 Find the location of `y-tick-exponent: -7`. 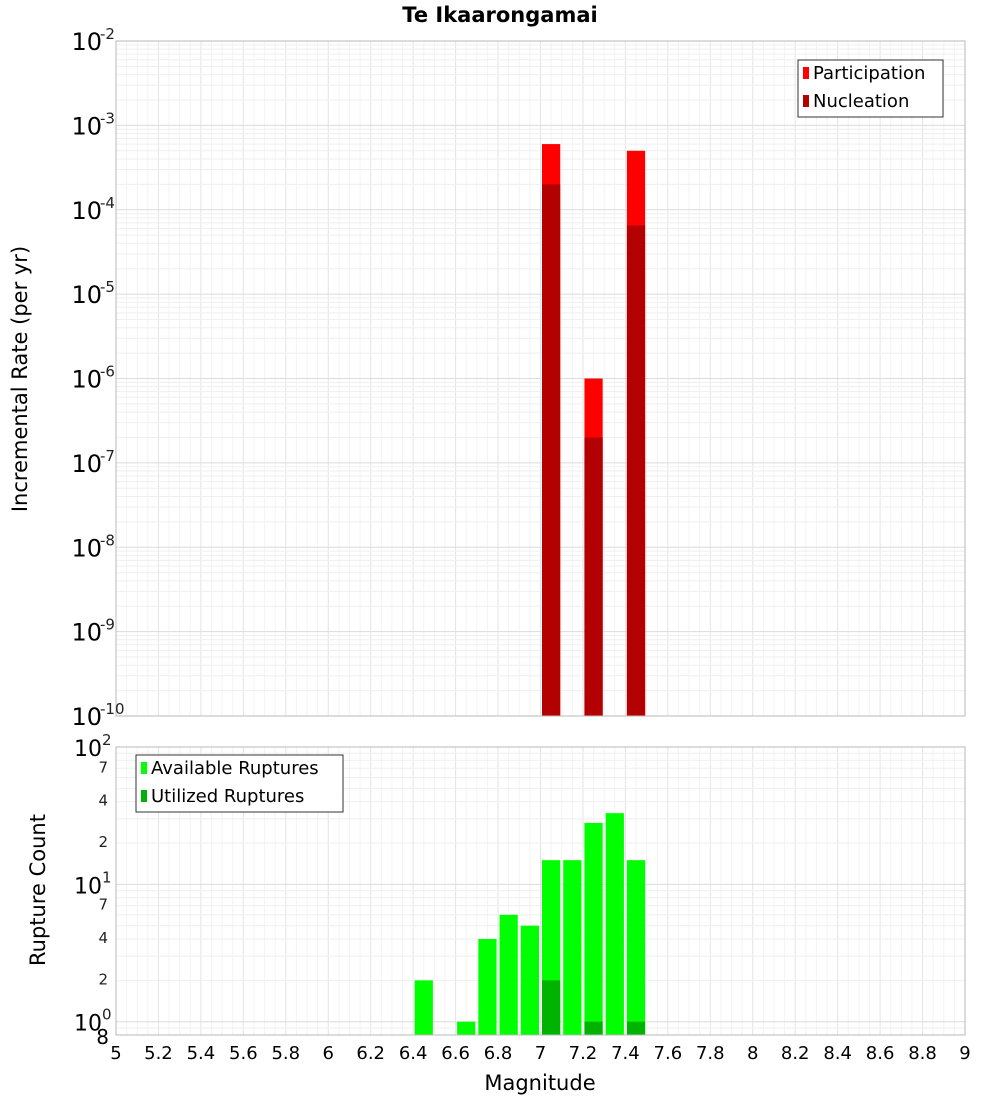

y-tick-exponent: -7 is located at coordinates (107, 456).